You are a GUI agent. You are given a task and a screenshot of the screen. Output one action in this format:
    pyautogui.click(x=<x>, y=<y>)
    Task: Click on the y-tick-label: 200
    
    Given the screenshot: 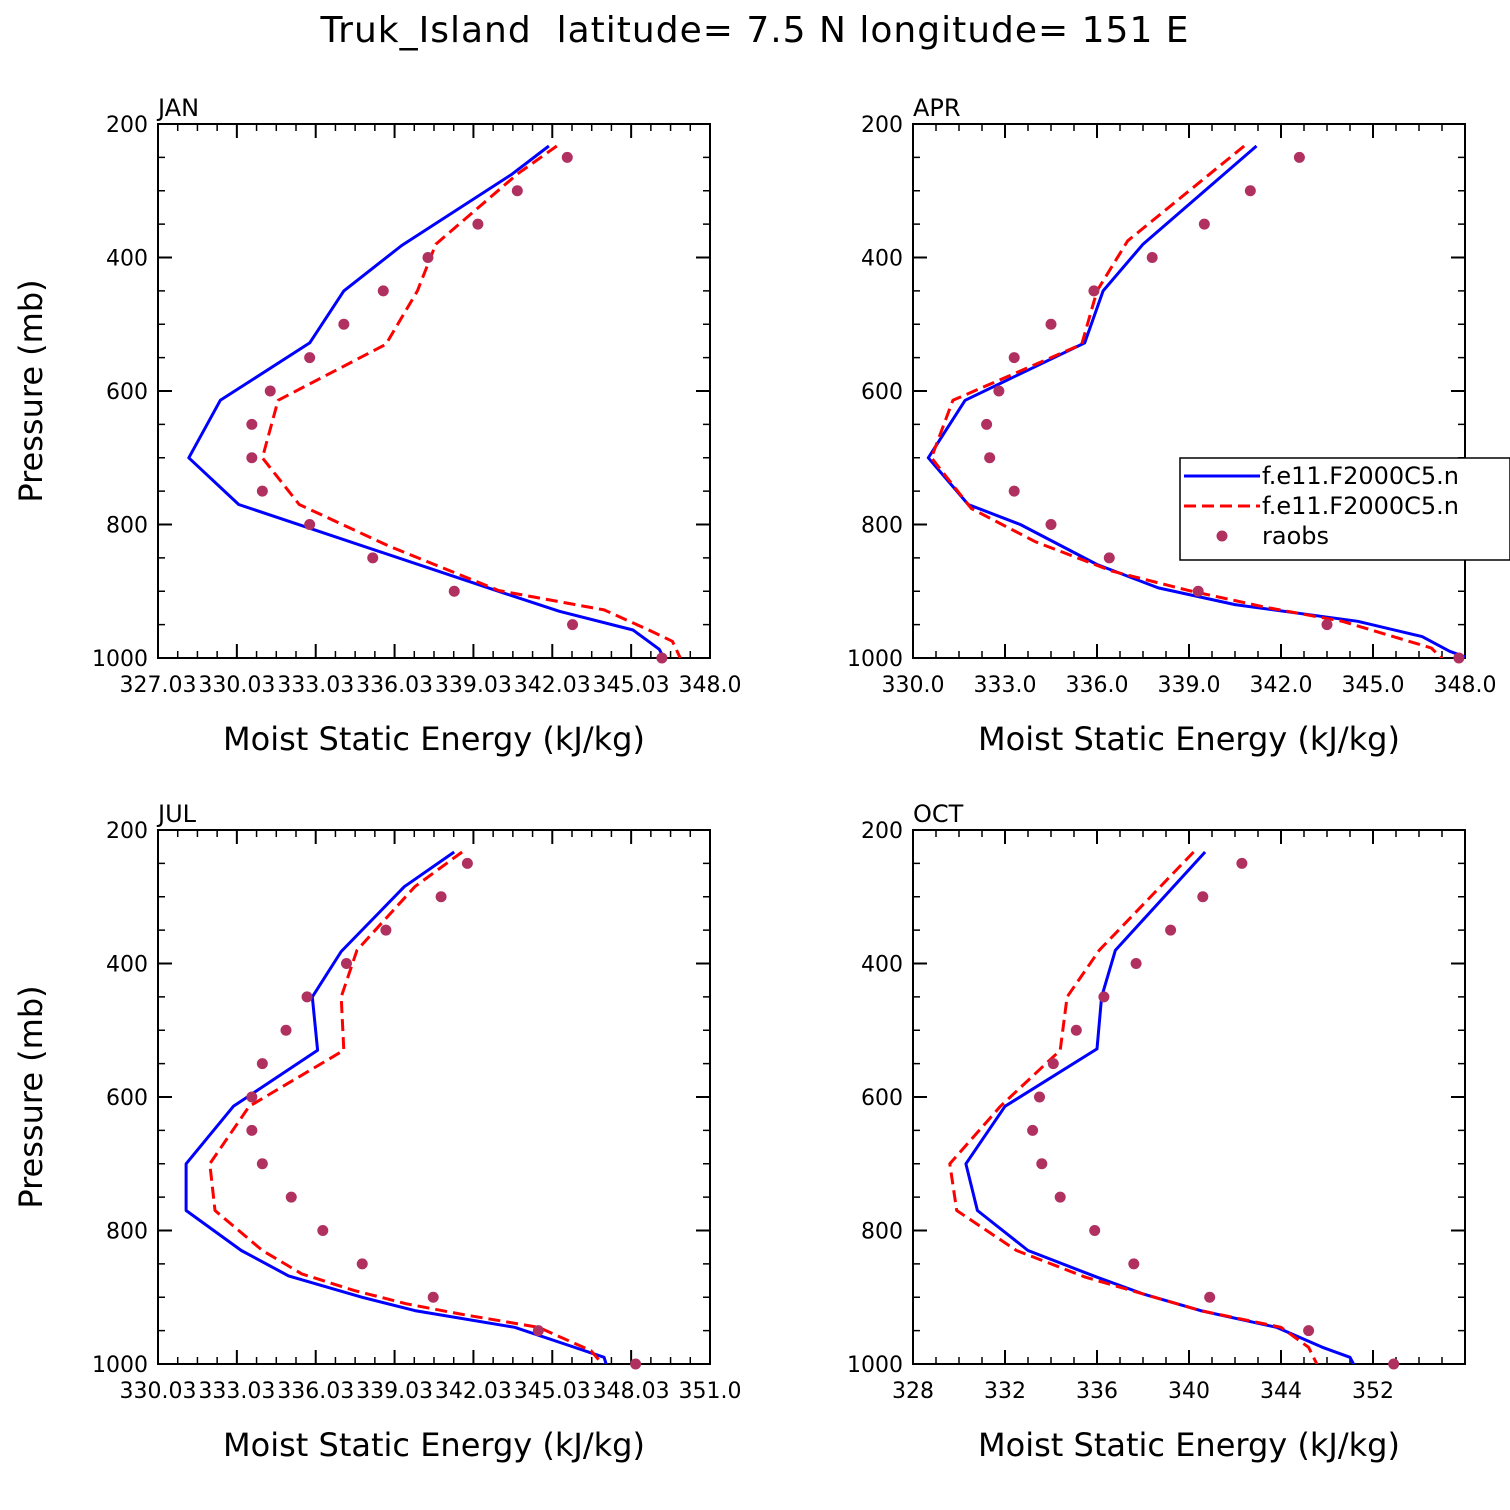 What is the action you would take?
    pyautogui.click(x=882, y=125)
    